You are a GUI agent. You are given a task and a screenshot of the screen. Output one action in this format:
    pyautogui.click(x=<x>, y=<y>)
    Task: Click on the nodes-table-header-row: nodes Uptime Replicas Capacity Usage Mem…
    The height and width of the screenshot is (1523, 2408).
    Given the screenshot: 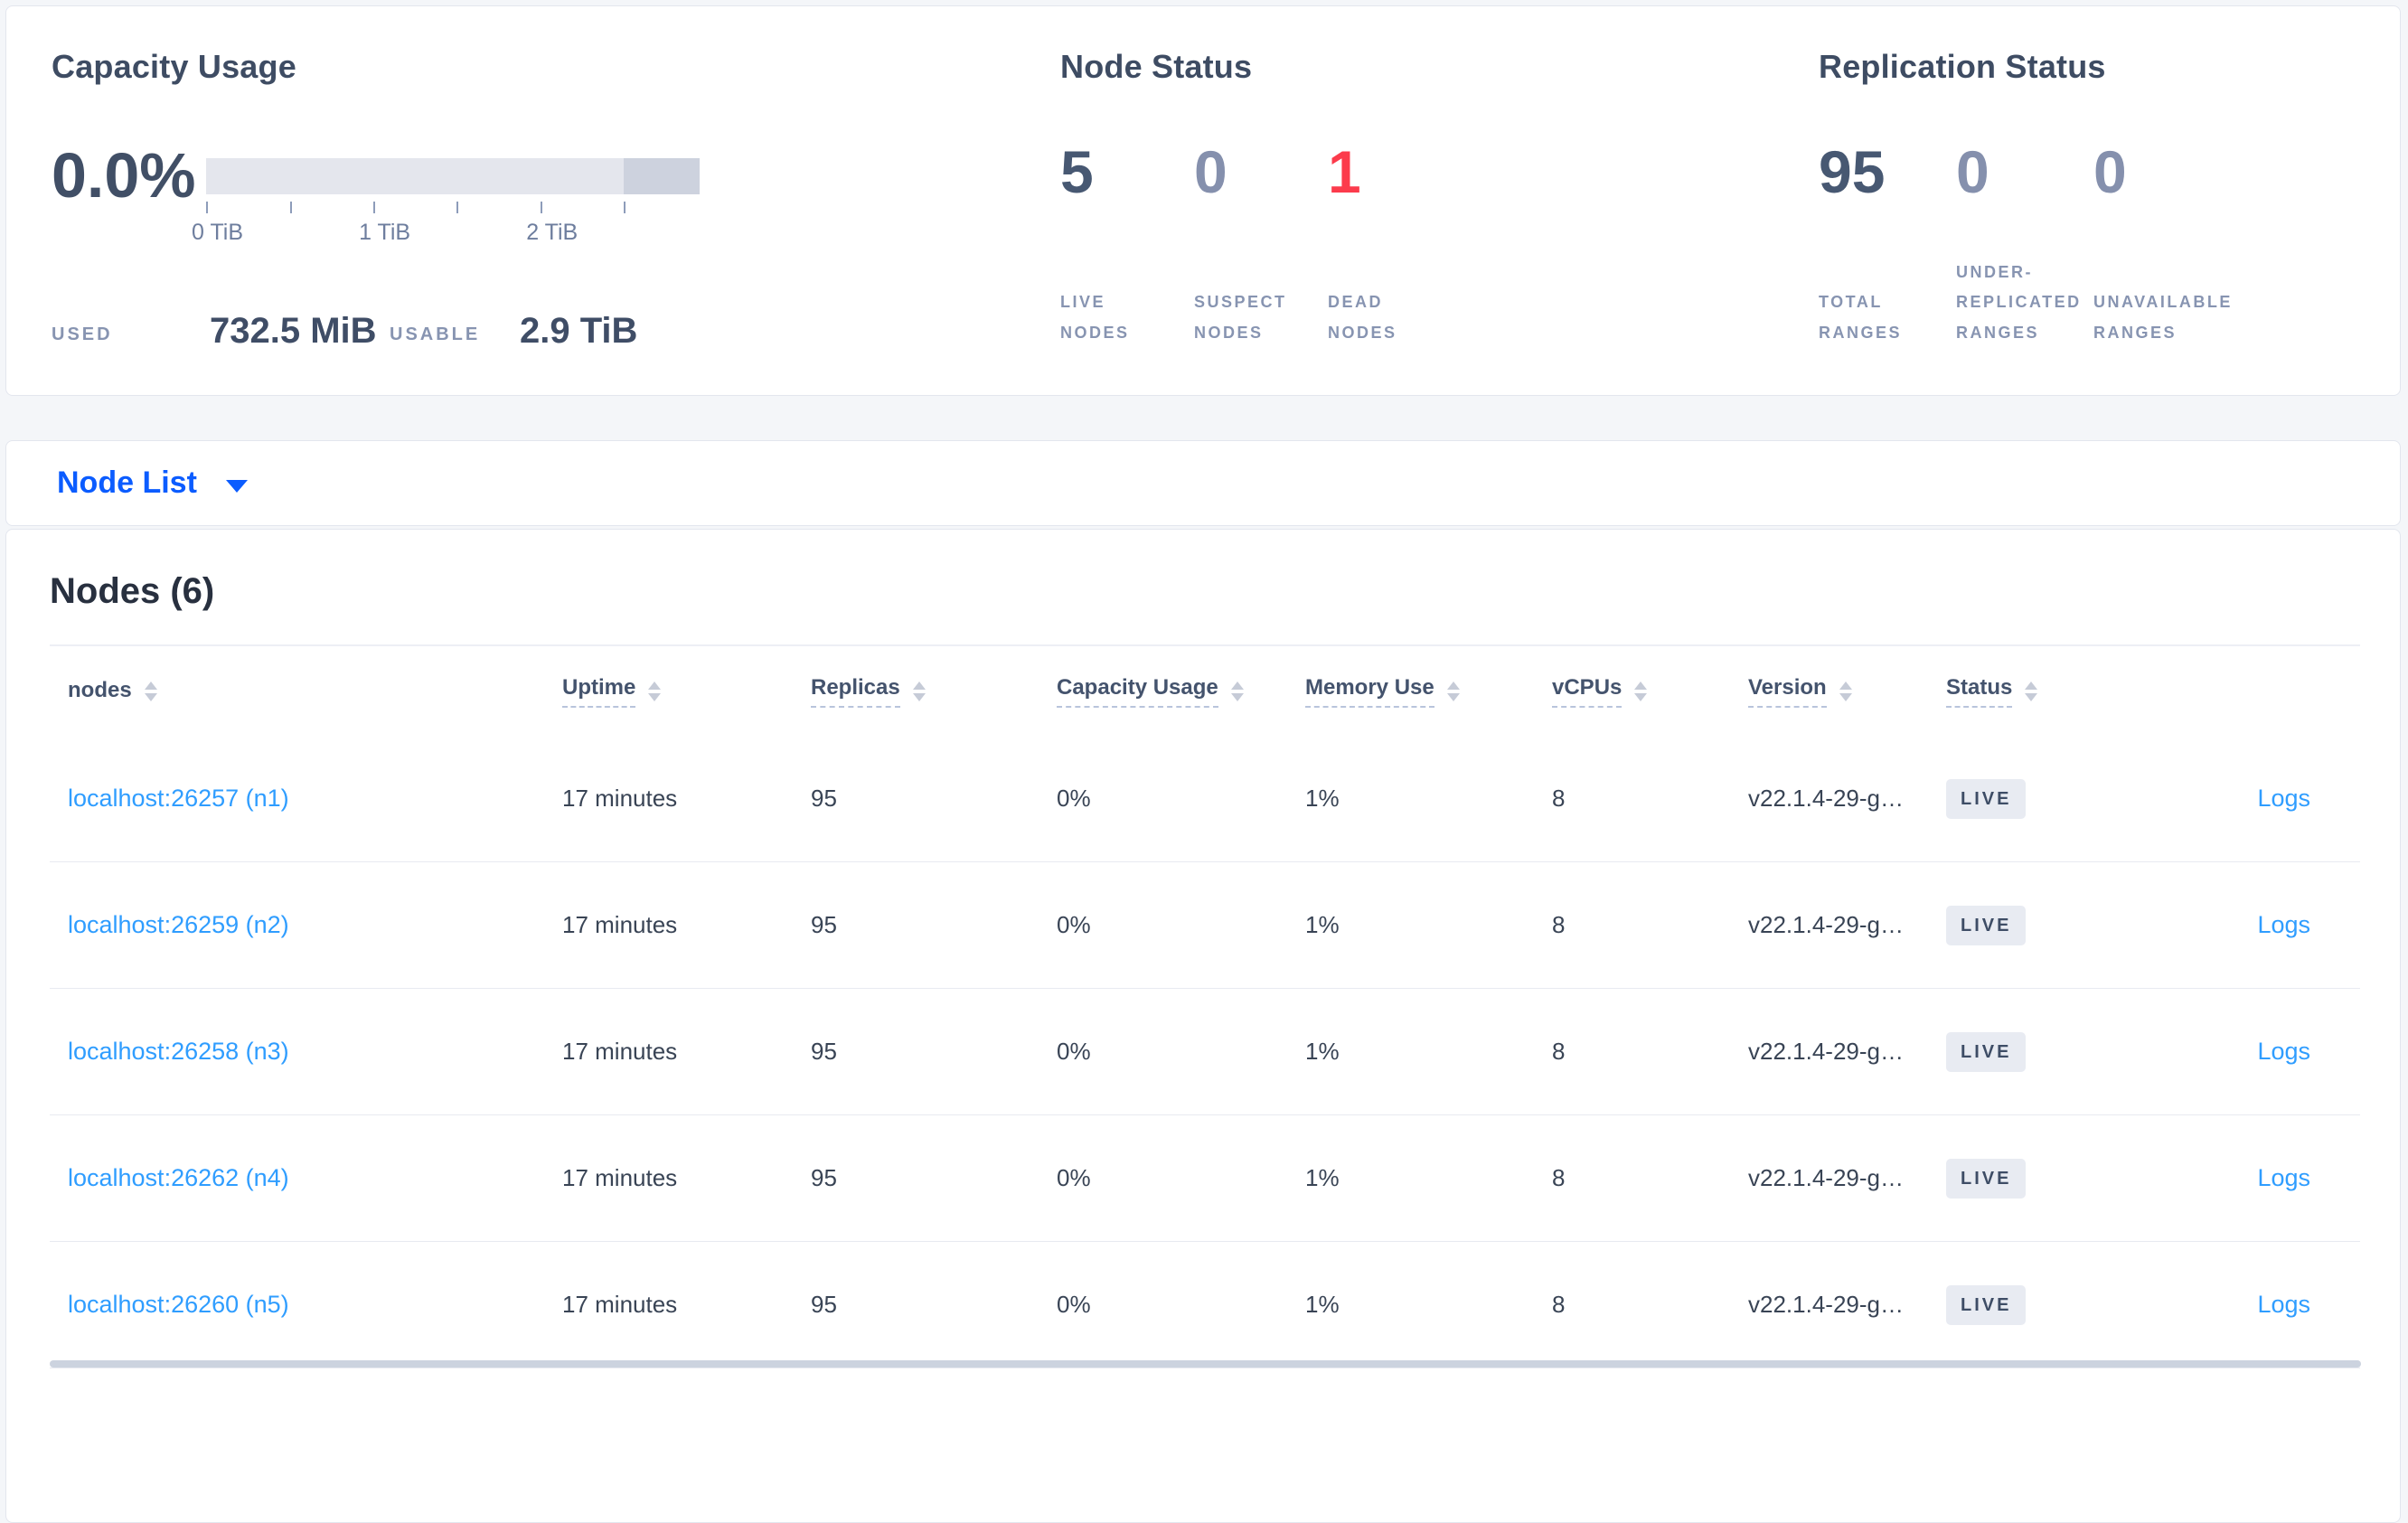 What is the action you would take?
    pyautogui.click(x=1205, y=690)
    